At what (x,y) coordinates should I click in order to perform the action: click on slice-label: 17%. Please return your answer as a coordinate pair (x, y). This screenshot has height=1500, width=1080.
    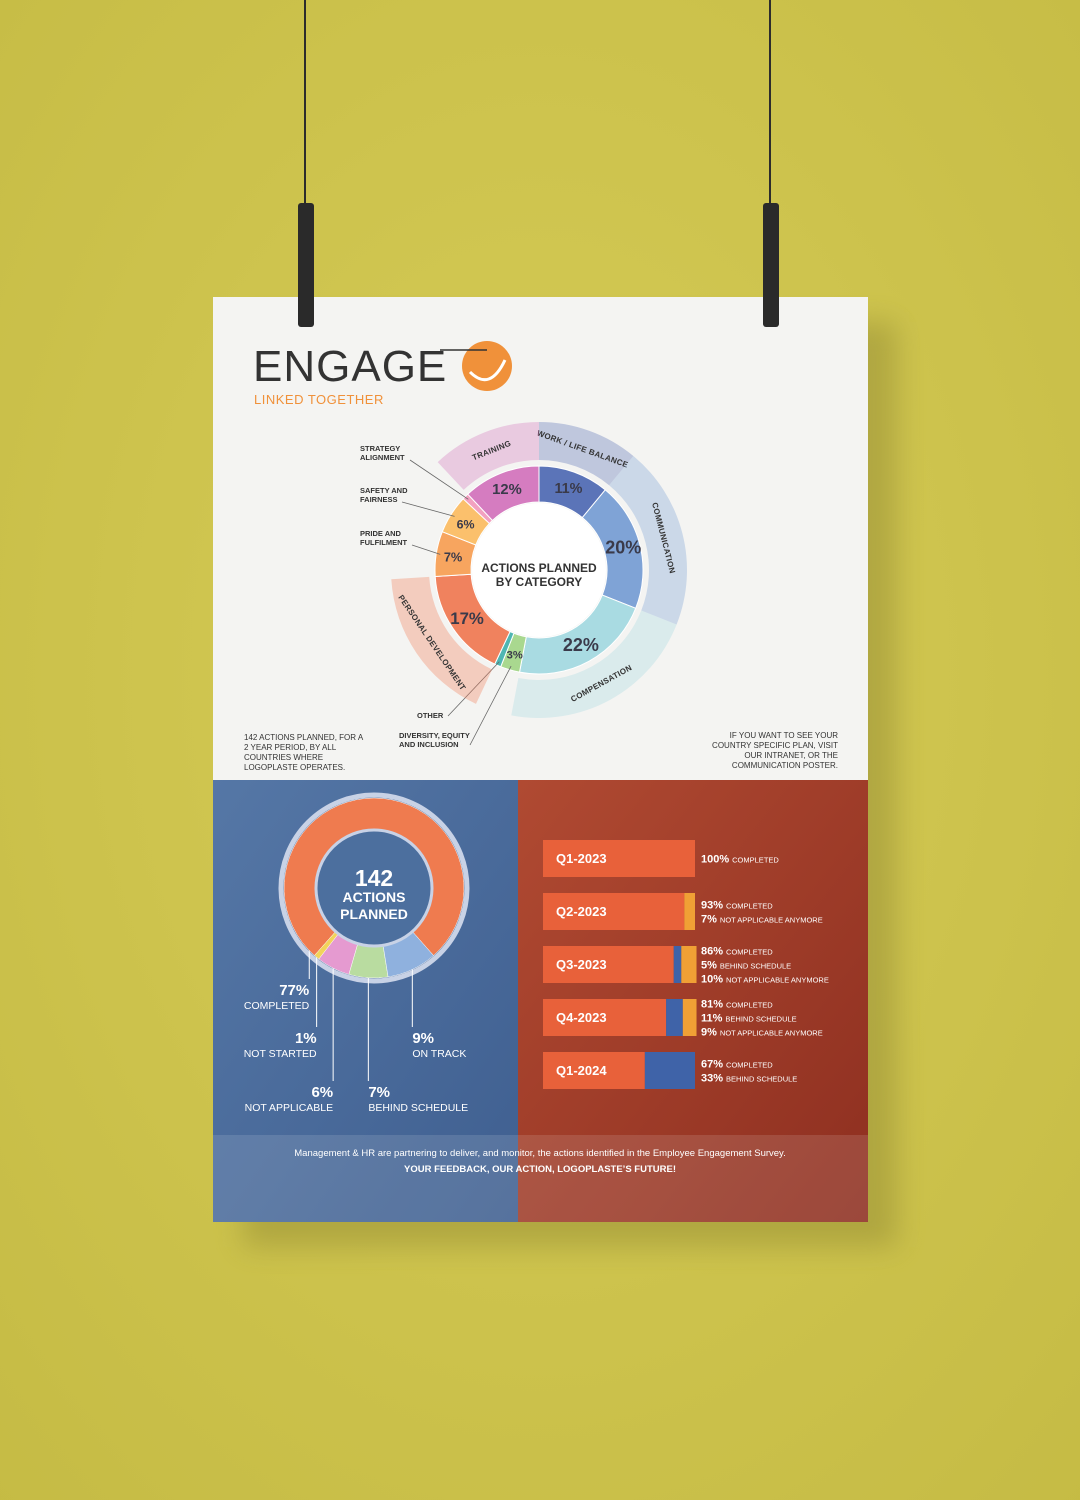
    Looking at the image, I should click on (467, 618).